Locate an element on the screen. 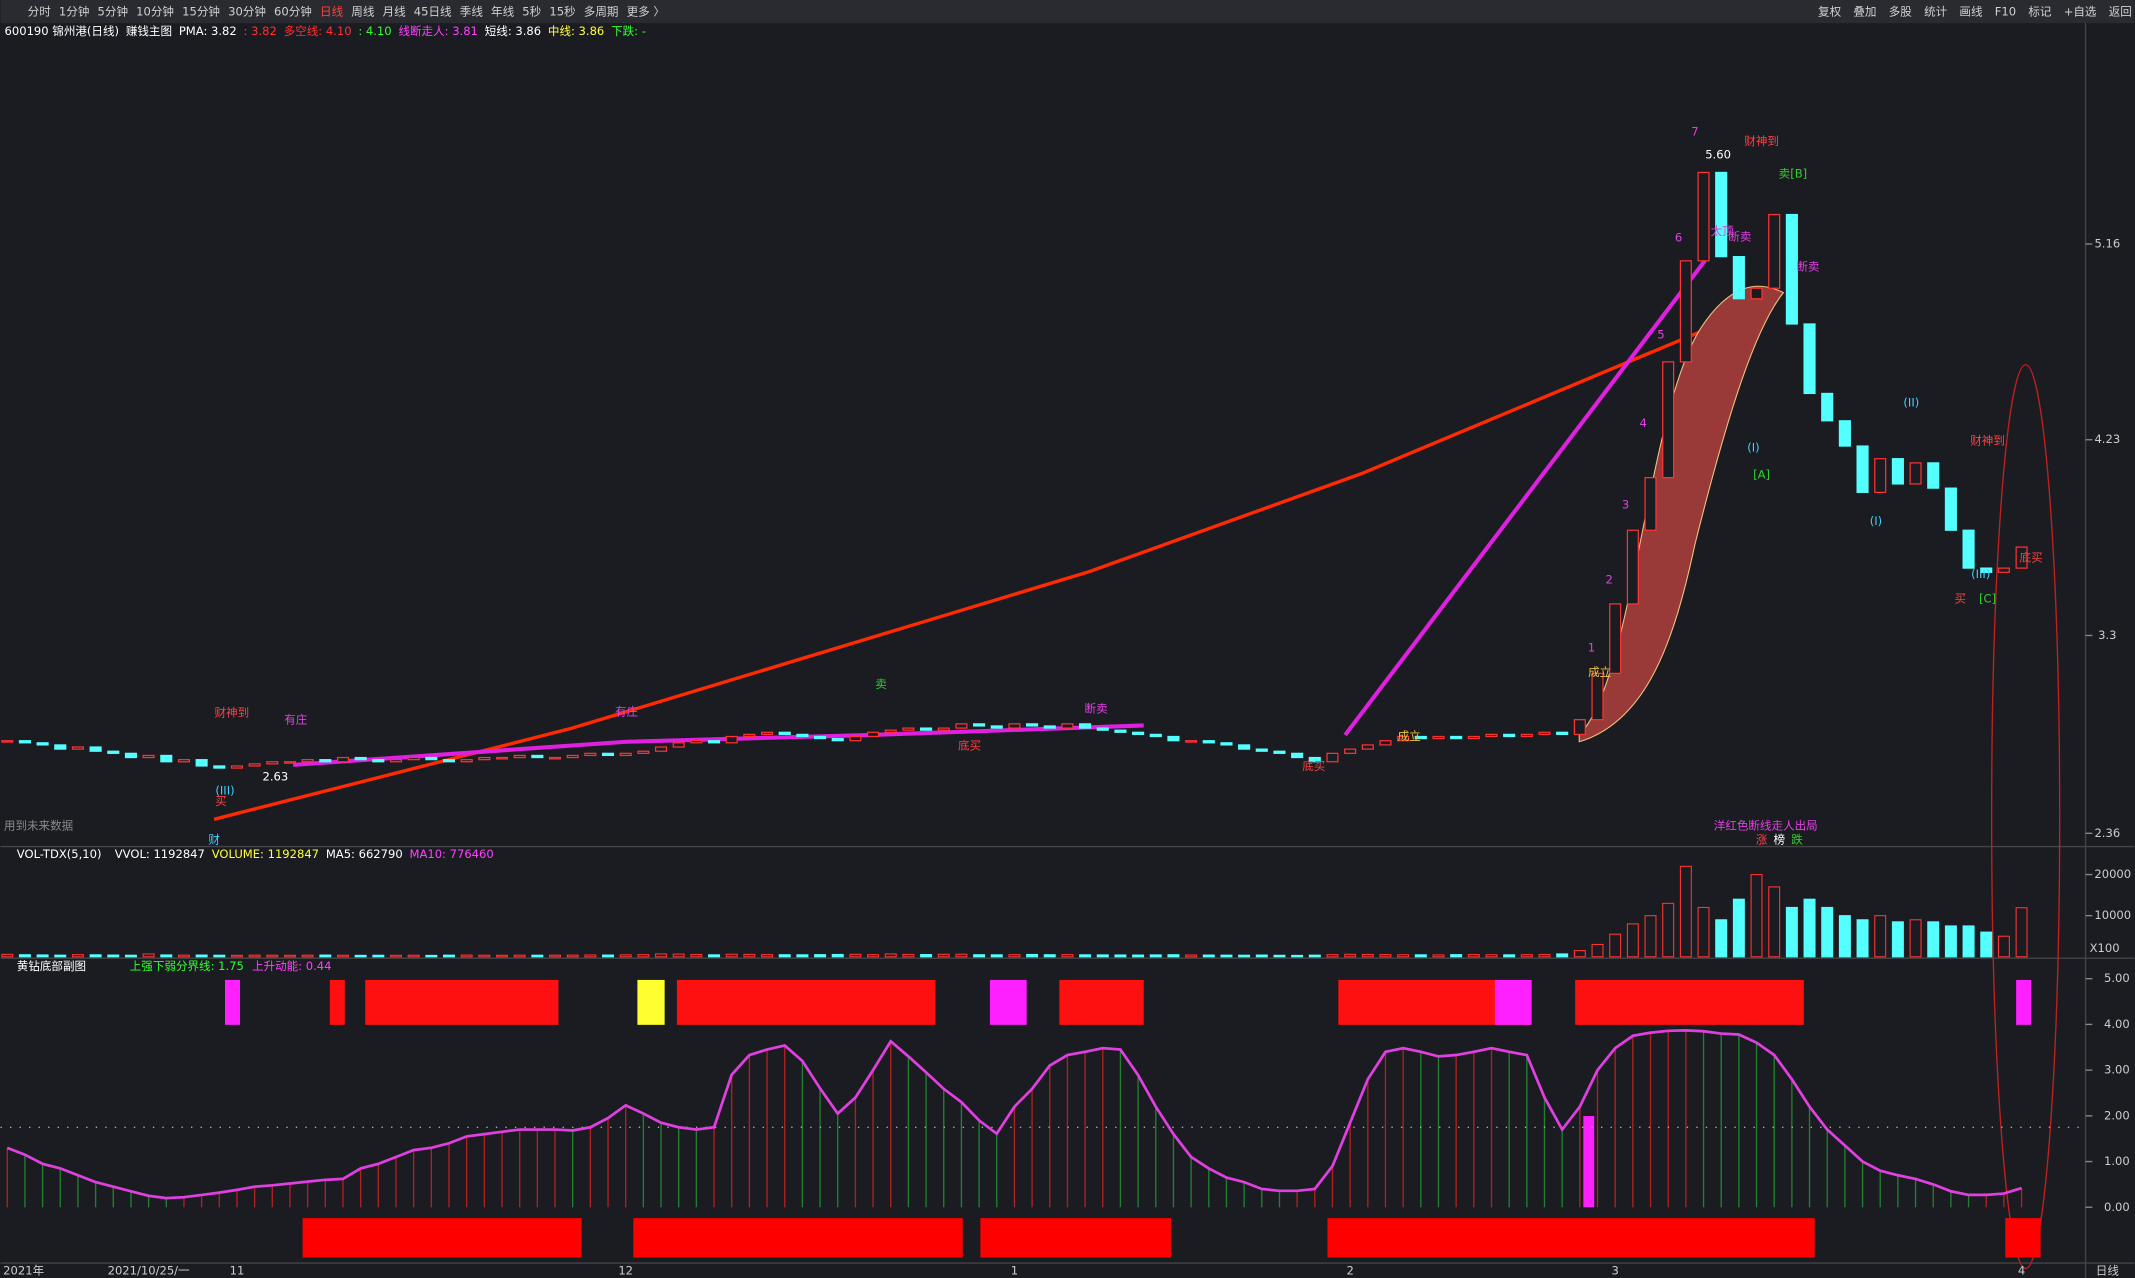 This screenshot has width=2135, height=1278. legend-item: 上升动能: 0.44 is located at coordinates (291, 966).